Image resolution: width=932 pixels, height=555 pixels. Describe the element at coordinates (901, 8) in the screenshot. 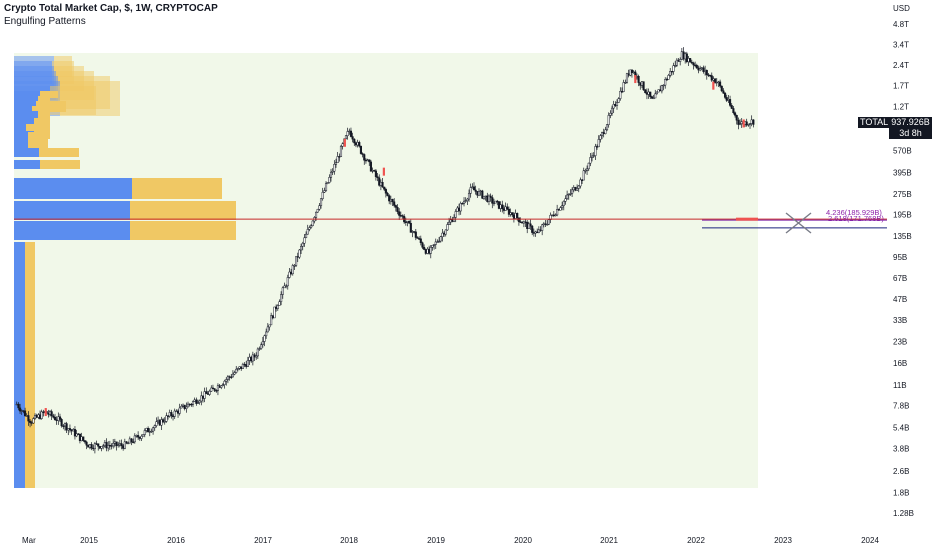

I see `price-axis-currency: USD` at that location.